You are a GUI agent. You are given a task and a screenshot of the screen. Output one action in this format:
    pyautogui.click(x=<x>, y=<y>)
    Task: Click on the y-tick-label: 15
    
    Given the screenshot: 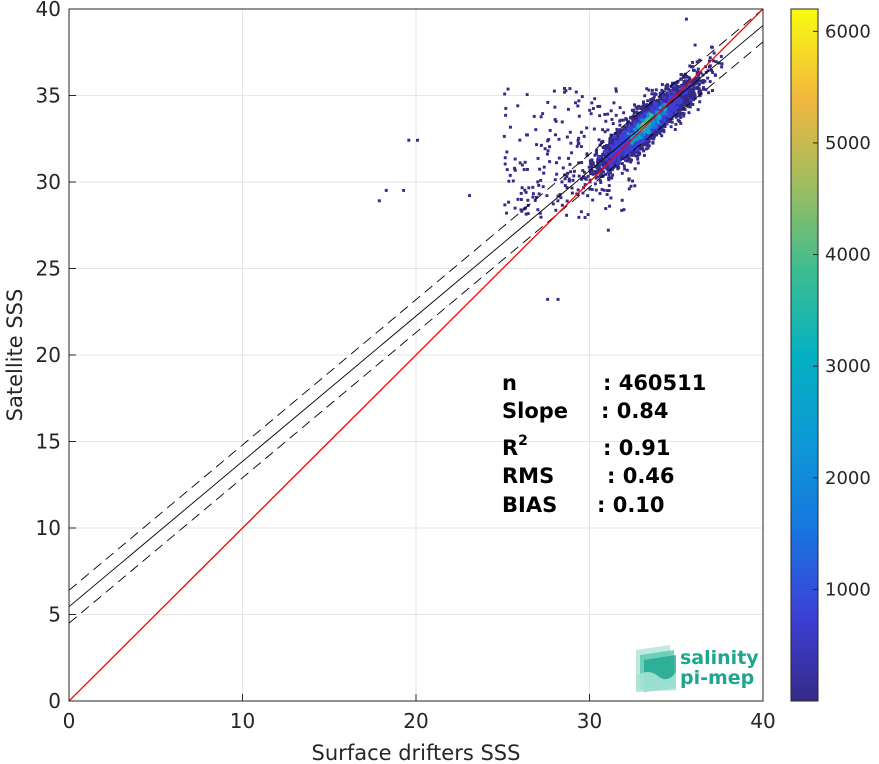 What is the action you would take?
    pyautogui.click(x=48, y=442)
    